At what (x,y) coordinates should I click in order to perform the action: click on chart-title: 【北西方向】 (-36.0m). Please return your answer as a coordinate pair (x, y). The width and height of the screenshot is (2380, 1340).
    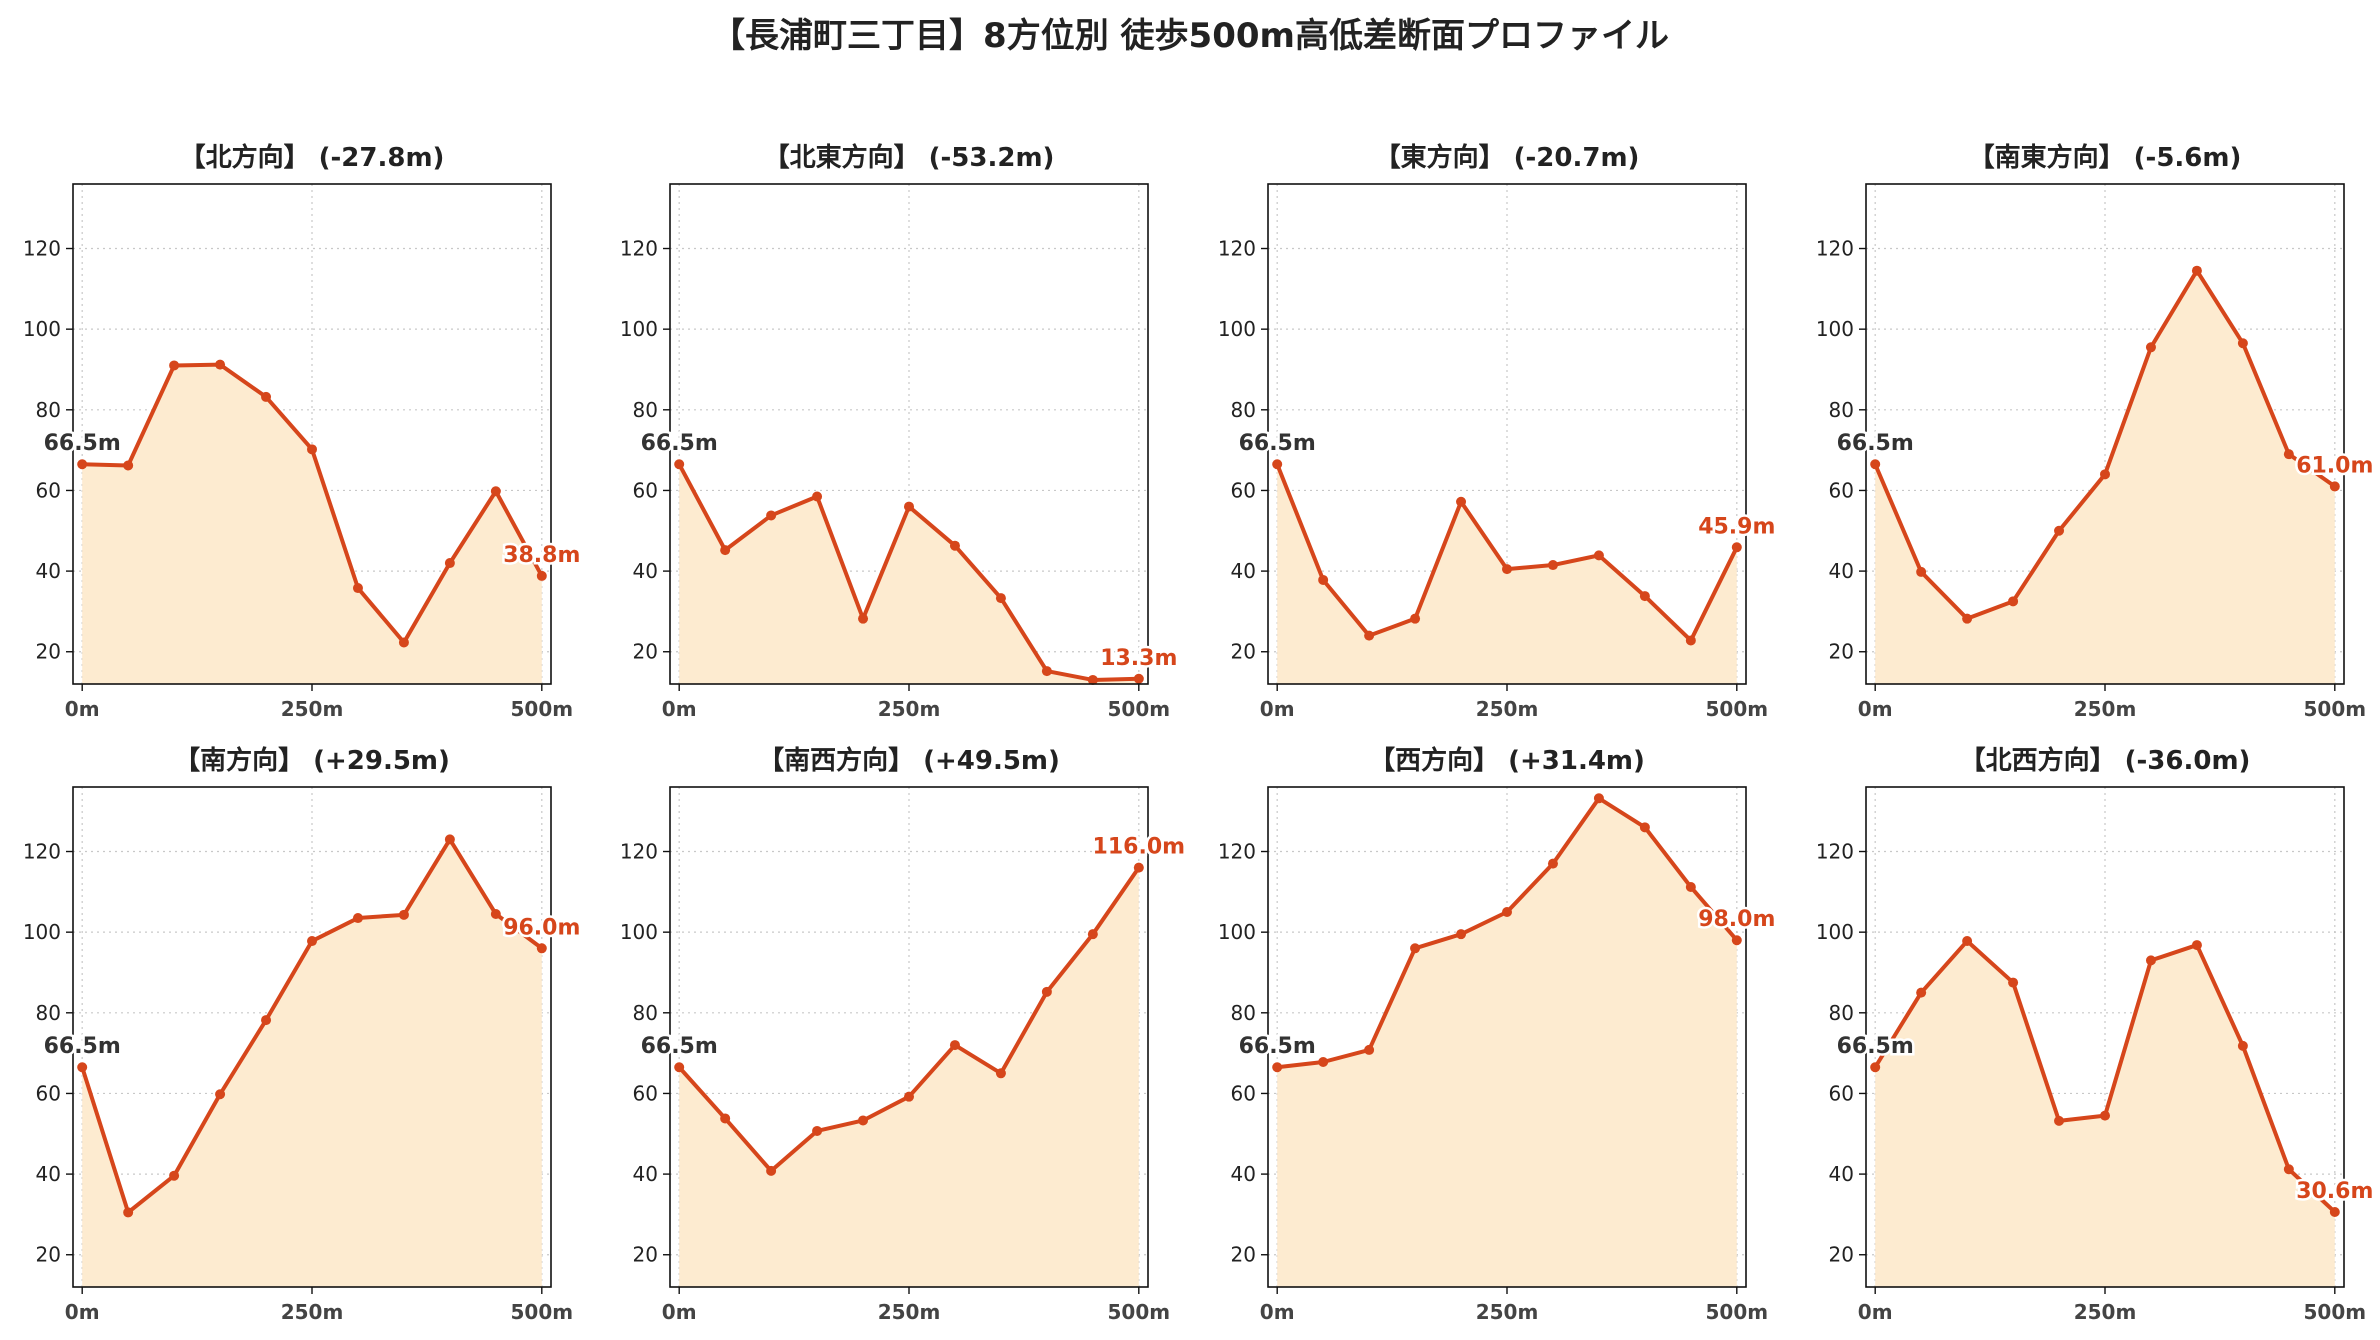
    Looking at the image, I should click on (2105, 760).